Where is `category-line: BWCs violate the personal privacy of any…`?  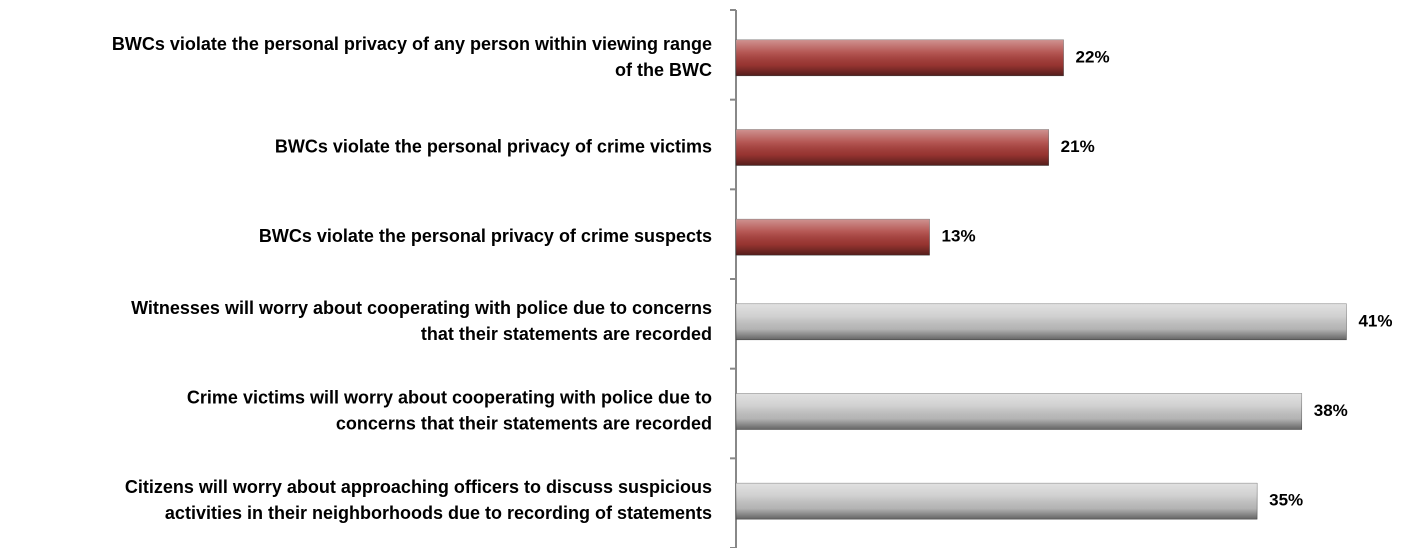
category-line: BWCs violate the personal privacy of any… is located at coordinates (412, 44).